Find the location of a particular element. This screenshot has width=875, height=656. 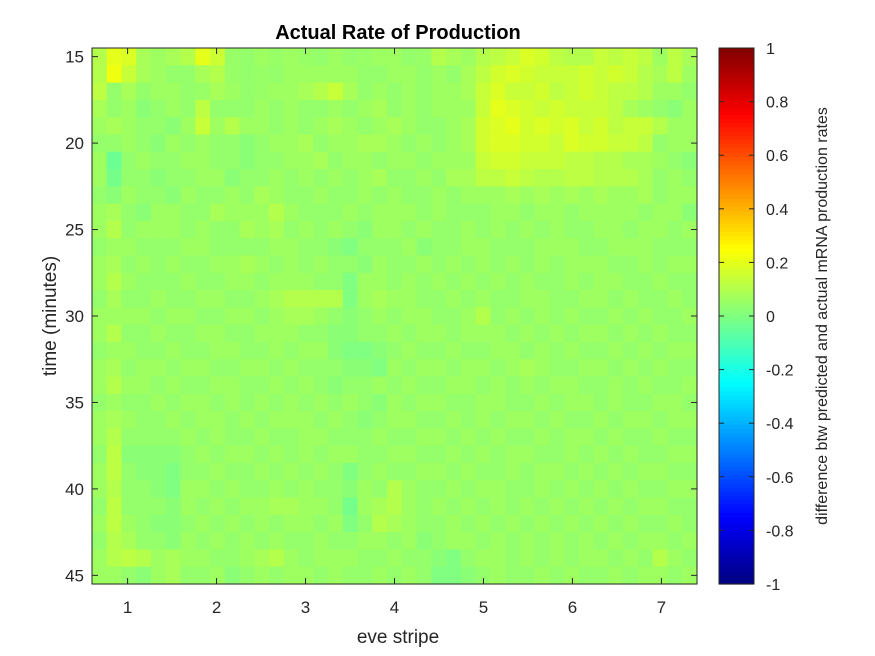

colorbar-tick-label: 0.2 is located at coordinates (777, 263).